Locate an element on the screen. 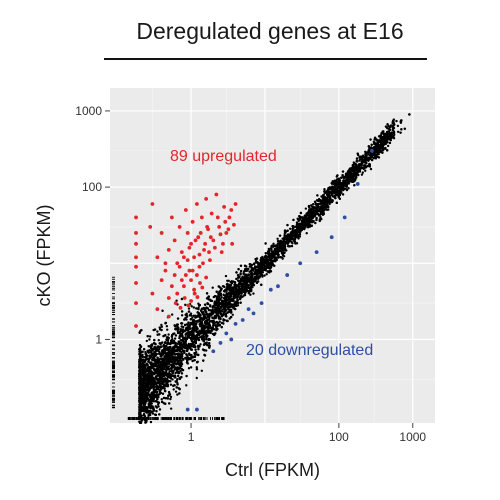 Image resolution: width=500 pixels, height=500 pixels. x-tick-label: 1000 is located at coordinates (412, 437).